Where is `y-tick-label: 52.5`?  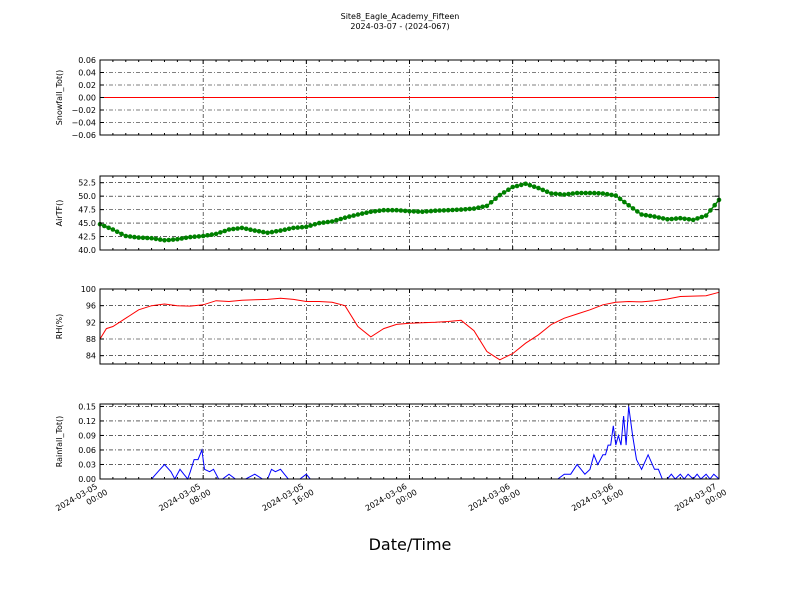 y-tick-label: 52.5 is located at coordinates (87, 183).